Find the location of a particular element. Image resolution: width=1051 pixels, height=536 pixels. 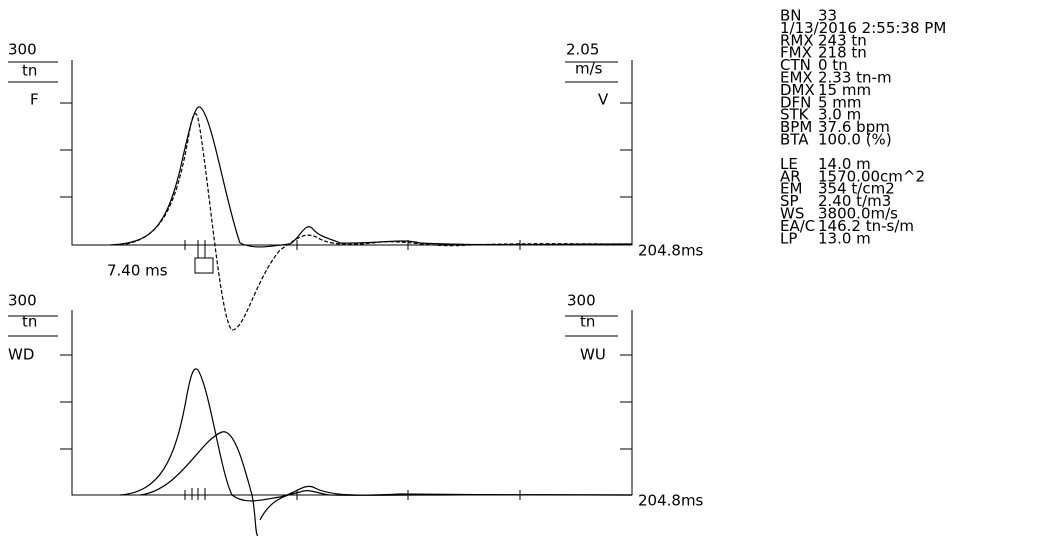

top-left-unit: tn is located at coordinates (29, 71).